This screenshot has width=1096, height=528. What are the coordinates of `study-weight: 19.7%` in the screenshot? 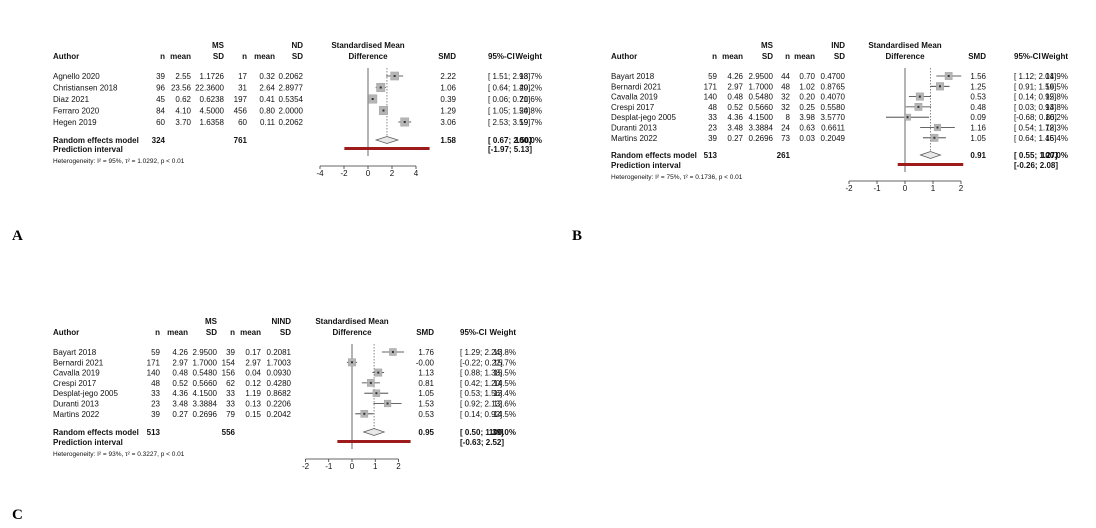 It's located at (530, 122).